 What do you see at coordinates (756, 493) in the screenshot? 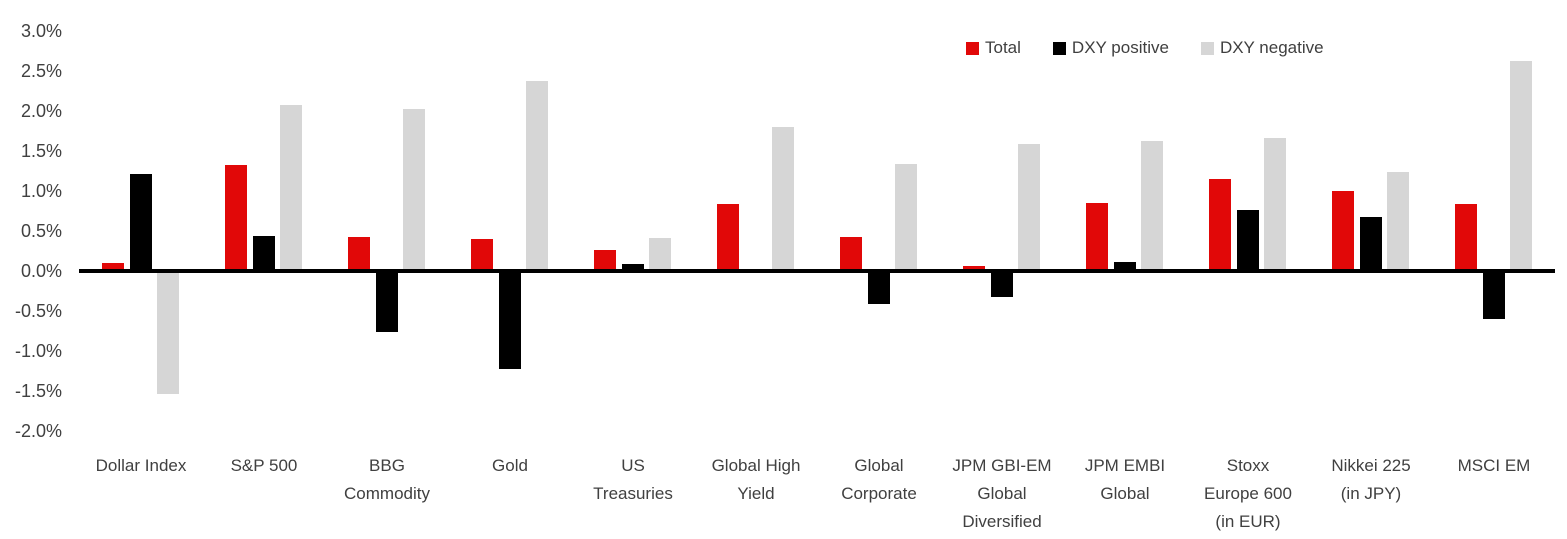
I see `x-category-label-line: Yield` at bounding box center [756, 493].